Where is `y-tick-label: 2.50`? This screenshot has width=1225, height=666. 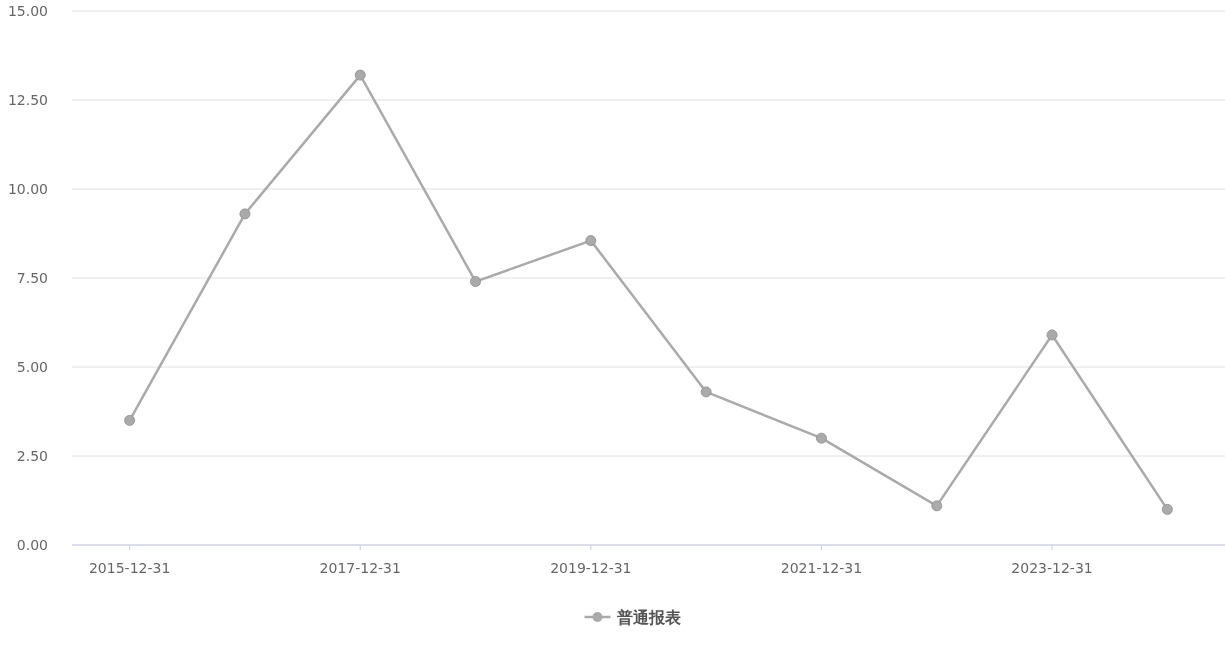 y-tick-label: 2.50 is located at coordinates (32, 456).